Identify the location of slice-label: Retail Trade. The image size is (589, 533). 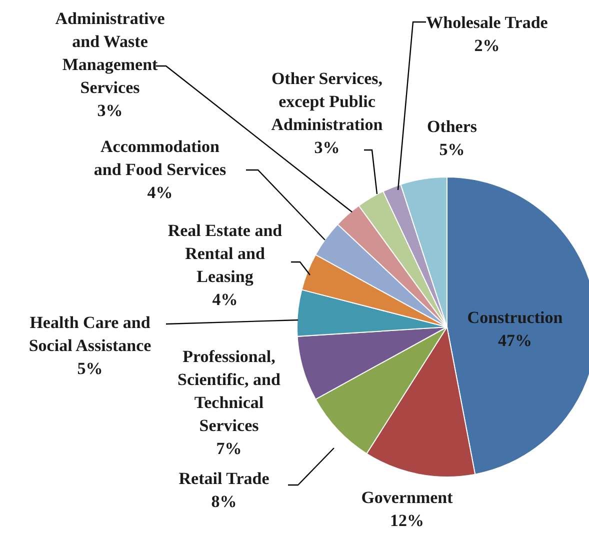
(224, 478).